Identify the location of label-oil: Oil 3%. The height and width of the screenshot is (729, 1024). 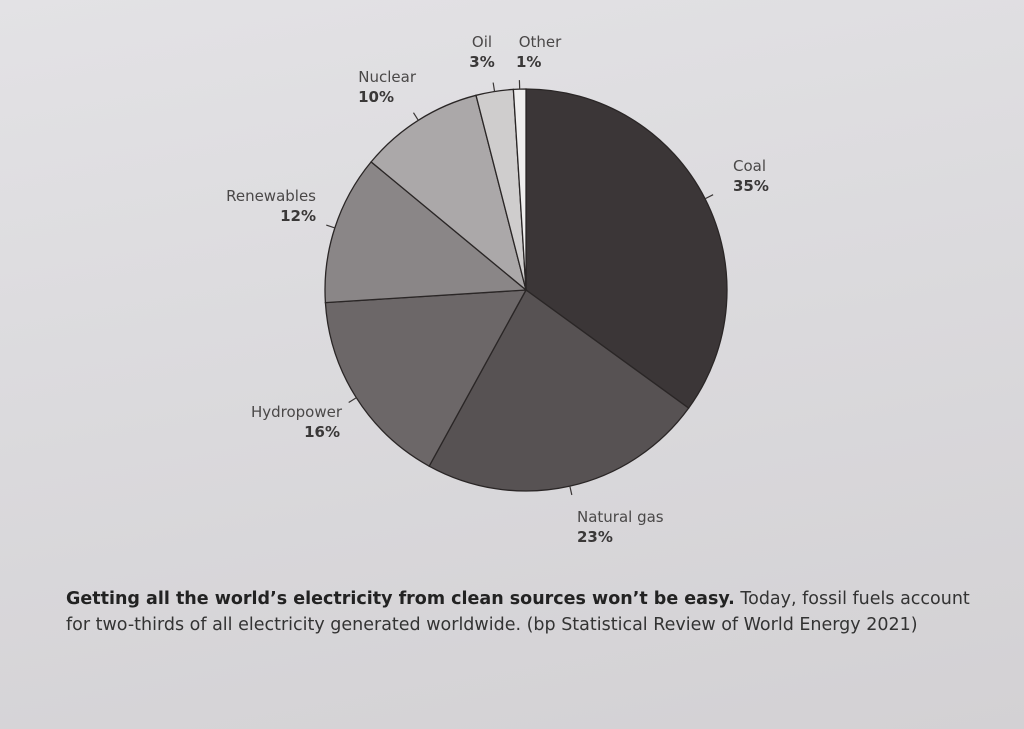
(482, 52).